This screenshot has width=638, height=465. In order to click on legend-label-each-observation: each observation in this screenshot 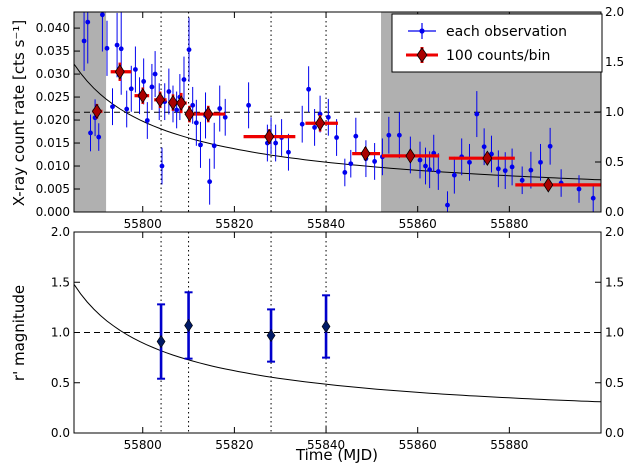, I will do `click(506, 32)`.